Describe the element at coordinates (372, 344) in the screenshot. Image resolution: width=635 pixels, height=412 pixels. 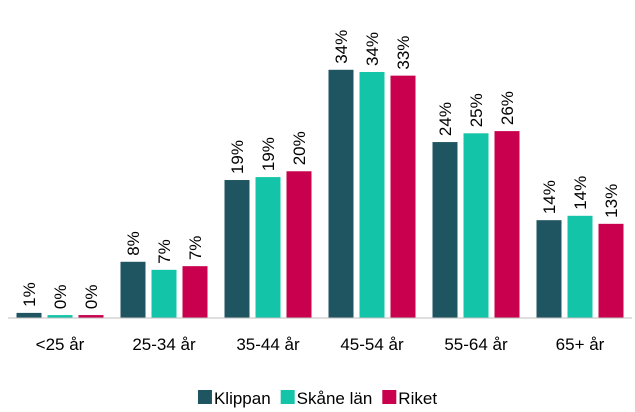
I see `x-tick-label: 45-54 år` at that location.